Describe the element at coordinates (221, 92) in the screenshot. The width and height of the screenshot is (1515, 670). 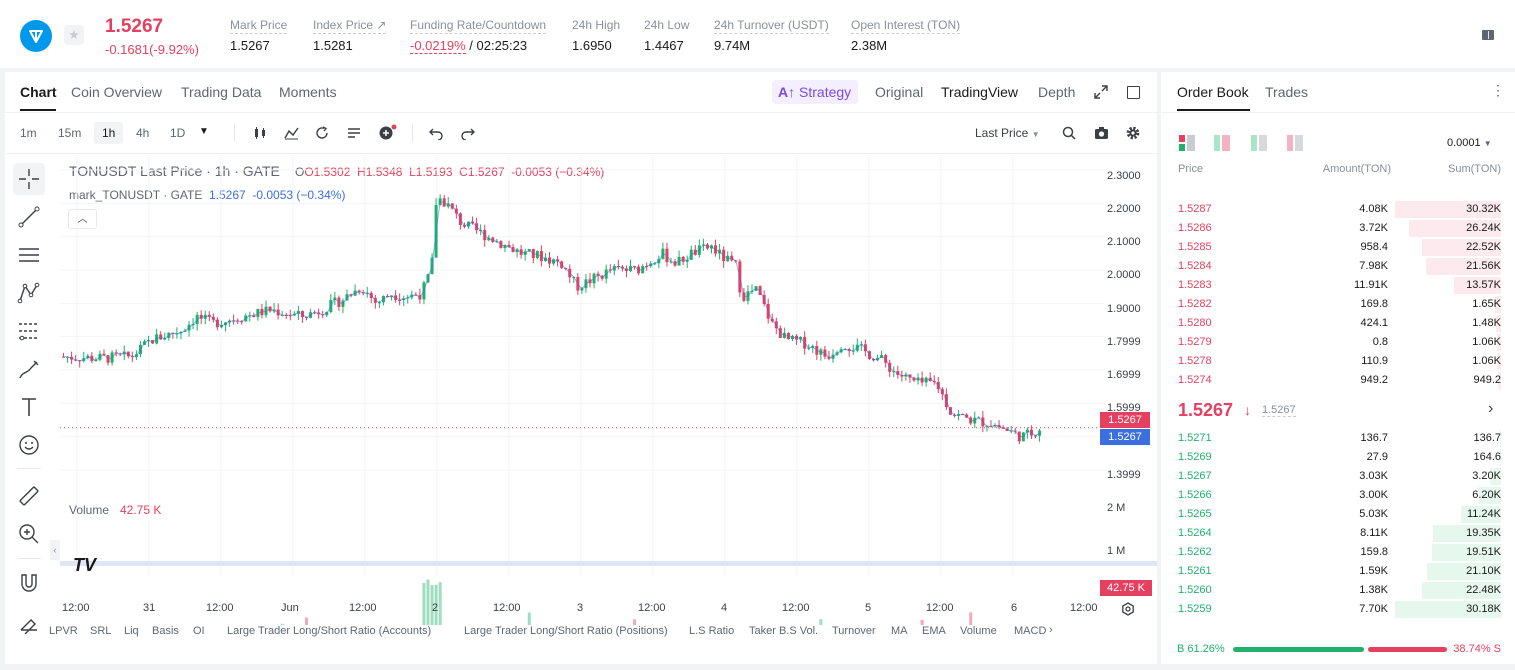
I see `tab-trading-data: Trading Data` at that location.